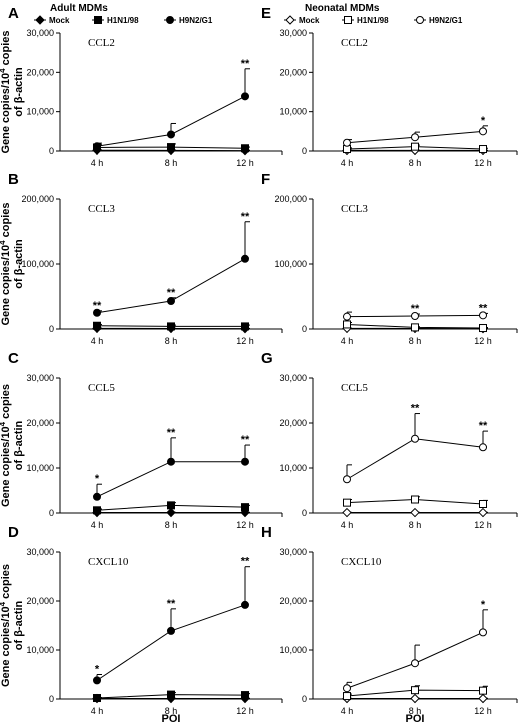 The image size is (520, 727). I want to click on y-axis-label-line2: of β-actin, so click(19, 445).